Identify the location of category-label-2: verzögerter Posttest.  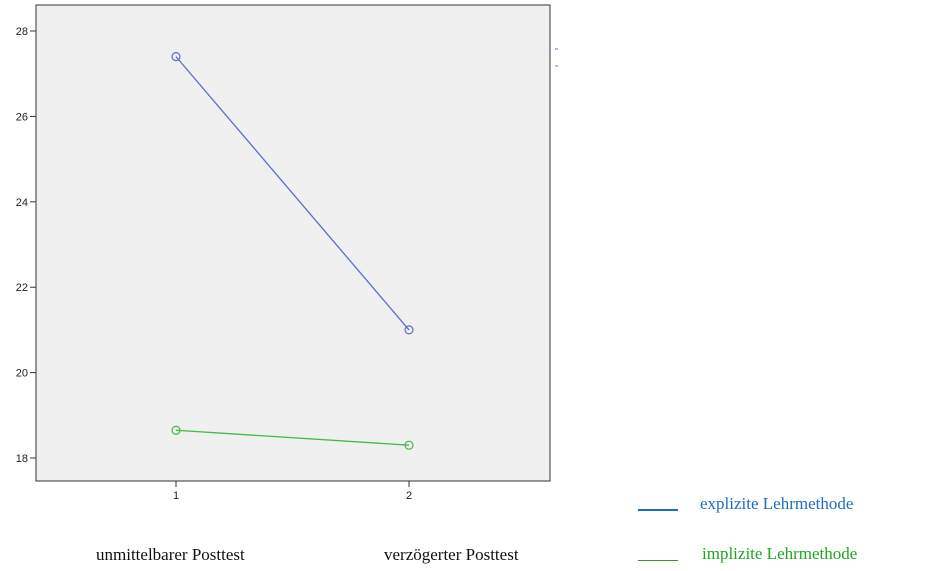
(451, 554).